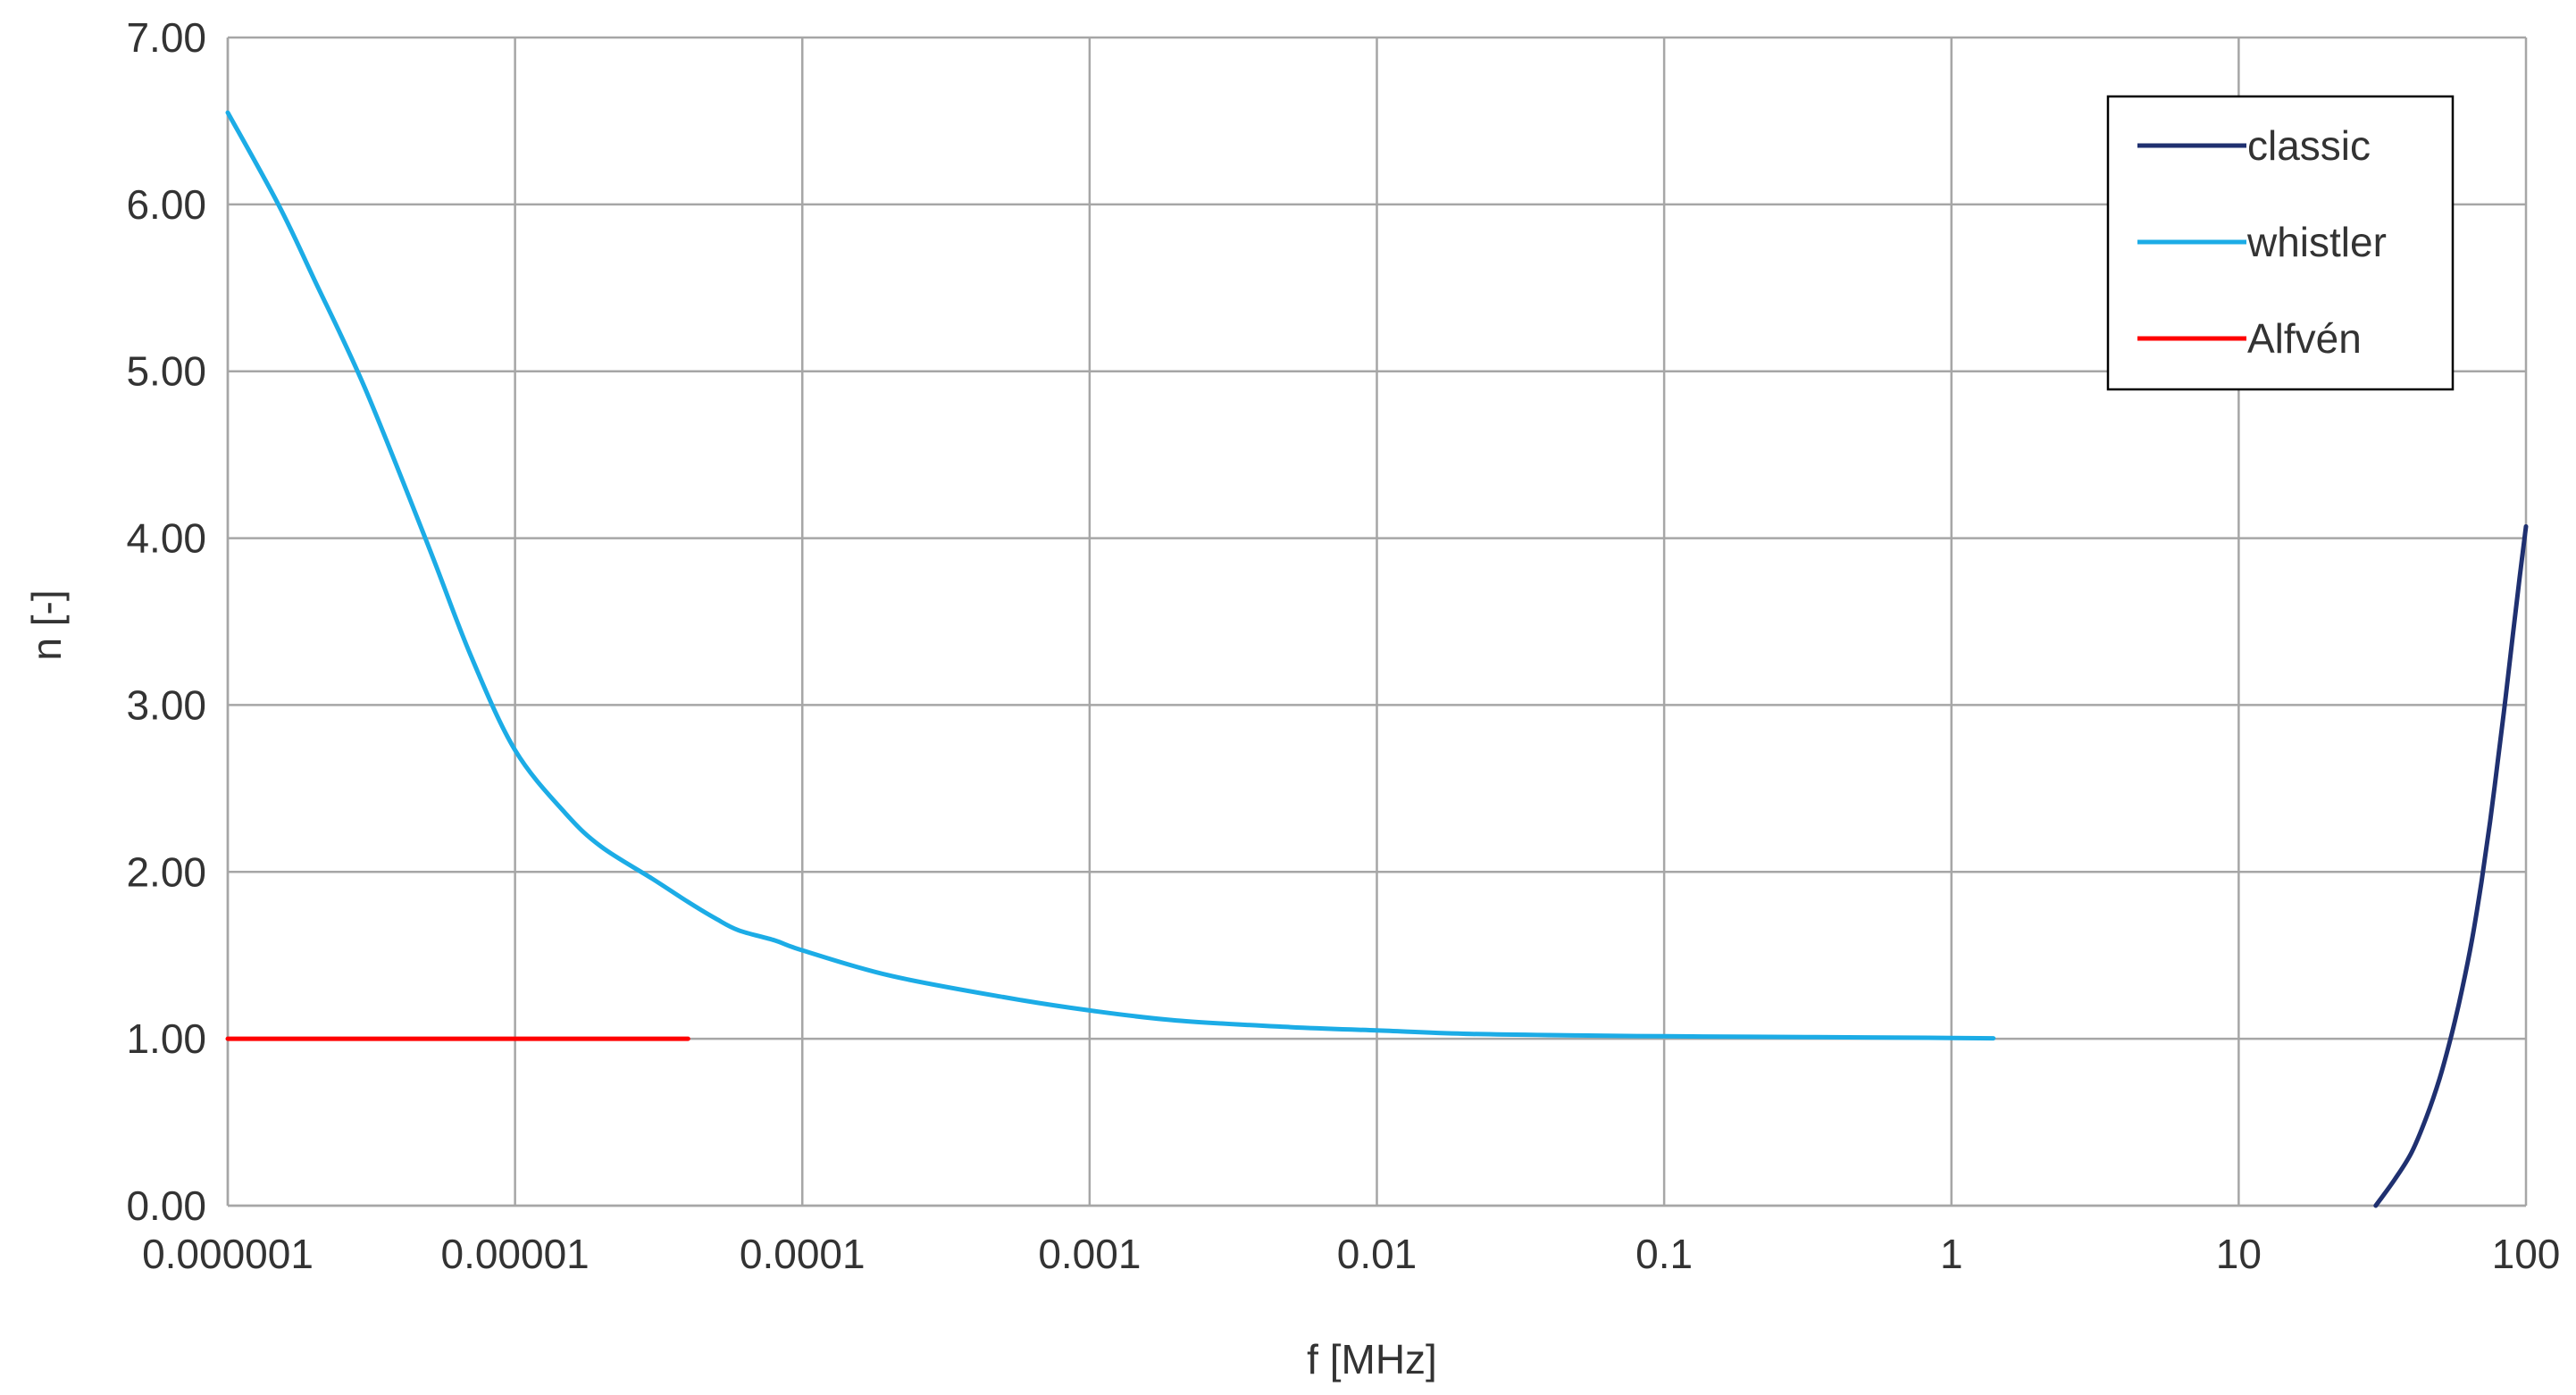 The width and height of the screenshot is (2576, 1395). Describe the element at coordinates (166, 371) in the screenshot. I see `y-tick-label: 5.00` at that location.